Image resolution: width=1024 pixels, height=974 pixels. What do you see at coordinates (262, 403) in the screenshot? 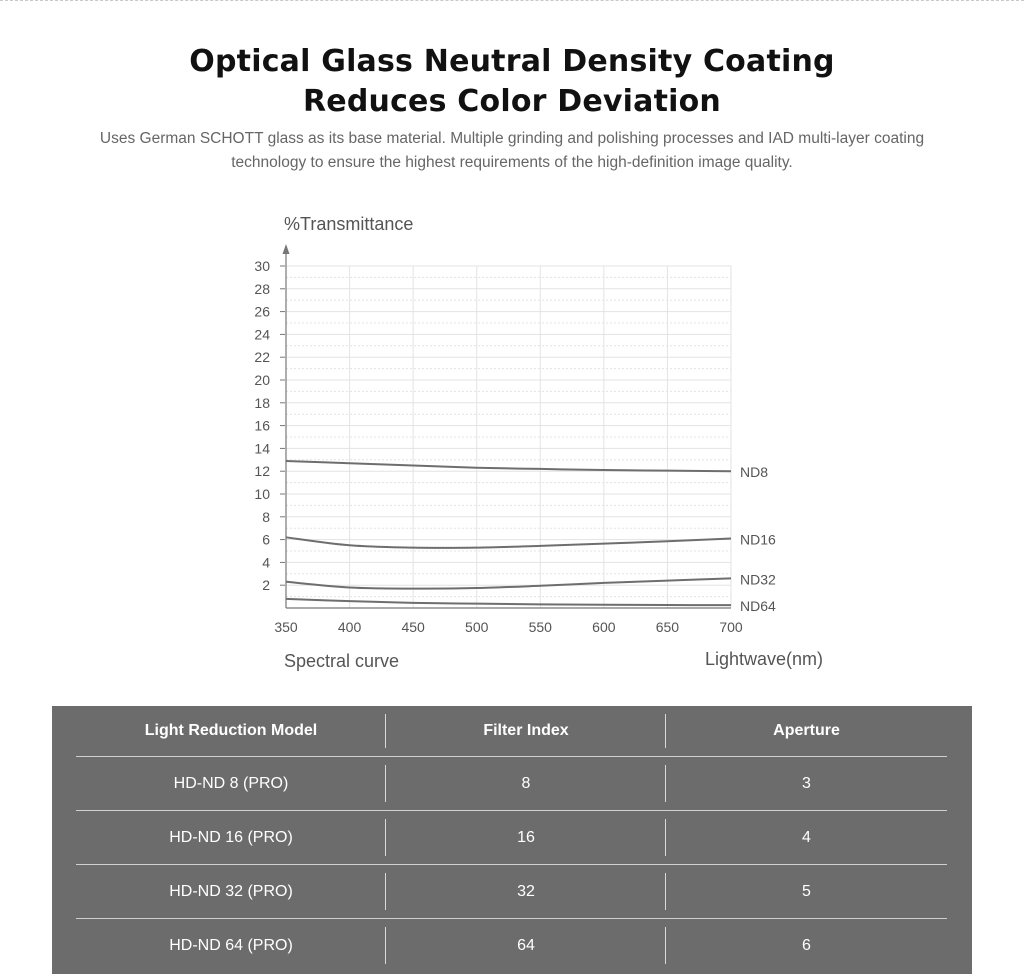
I see `y-tick-label: 18` at bounding box center [262, 403].